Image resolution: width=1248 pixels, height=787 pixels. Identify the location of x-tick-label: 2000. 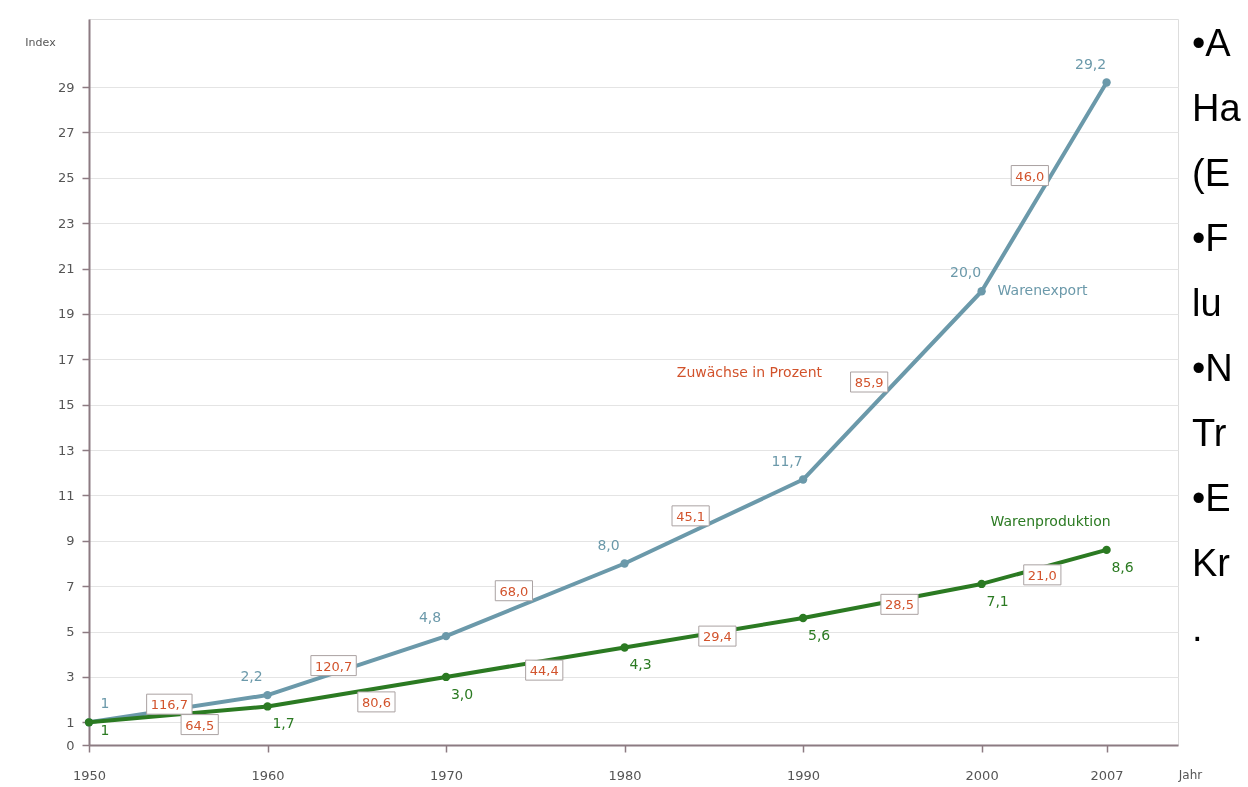
(982, 775).